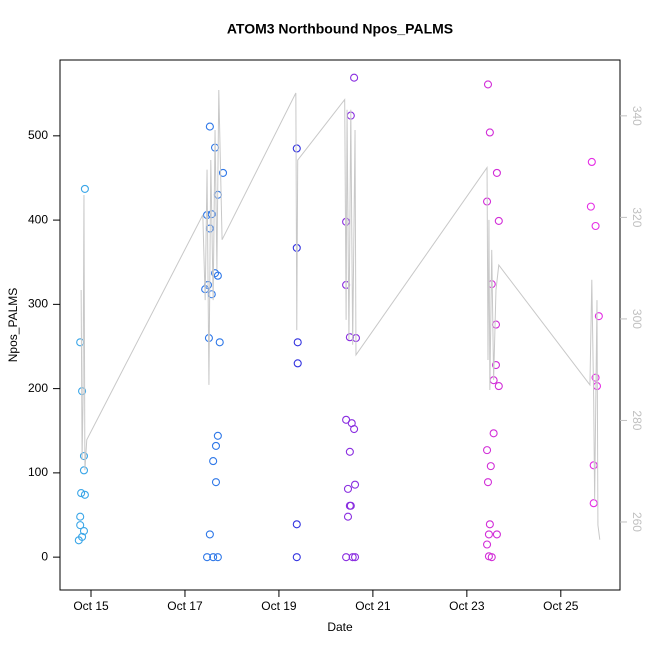 The image size is (650, 650). What do you see at coordinates (38, 304) in the screenshot?
I see `y-tick-label: 300` at bounding box center [38, 304].